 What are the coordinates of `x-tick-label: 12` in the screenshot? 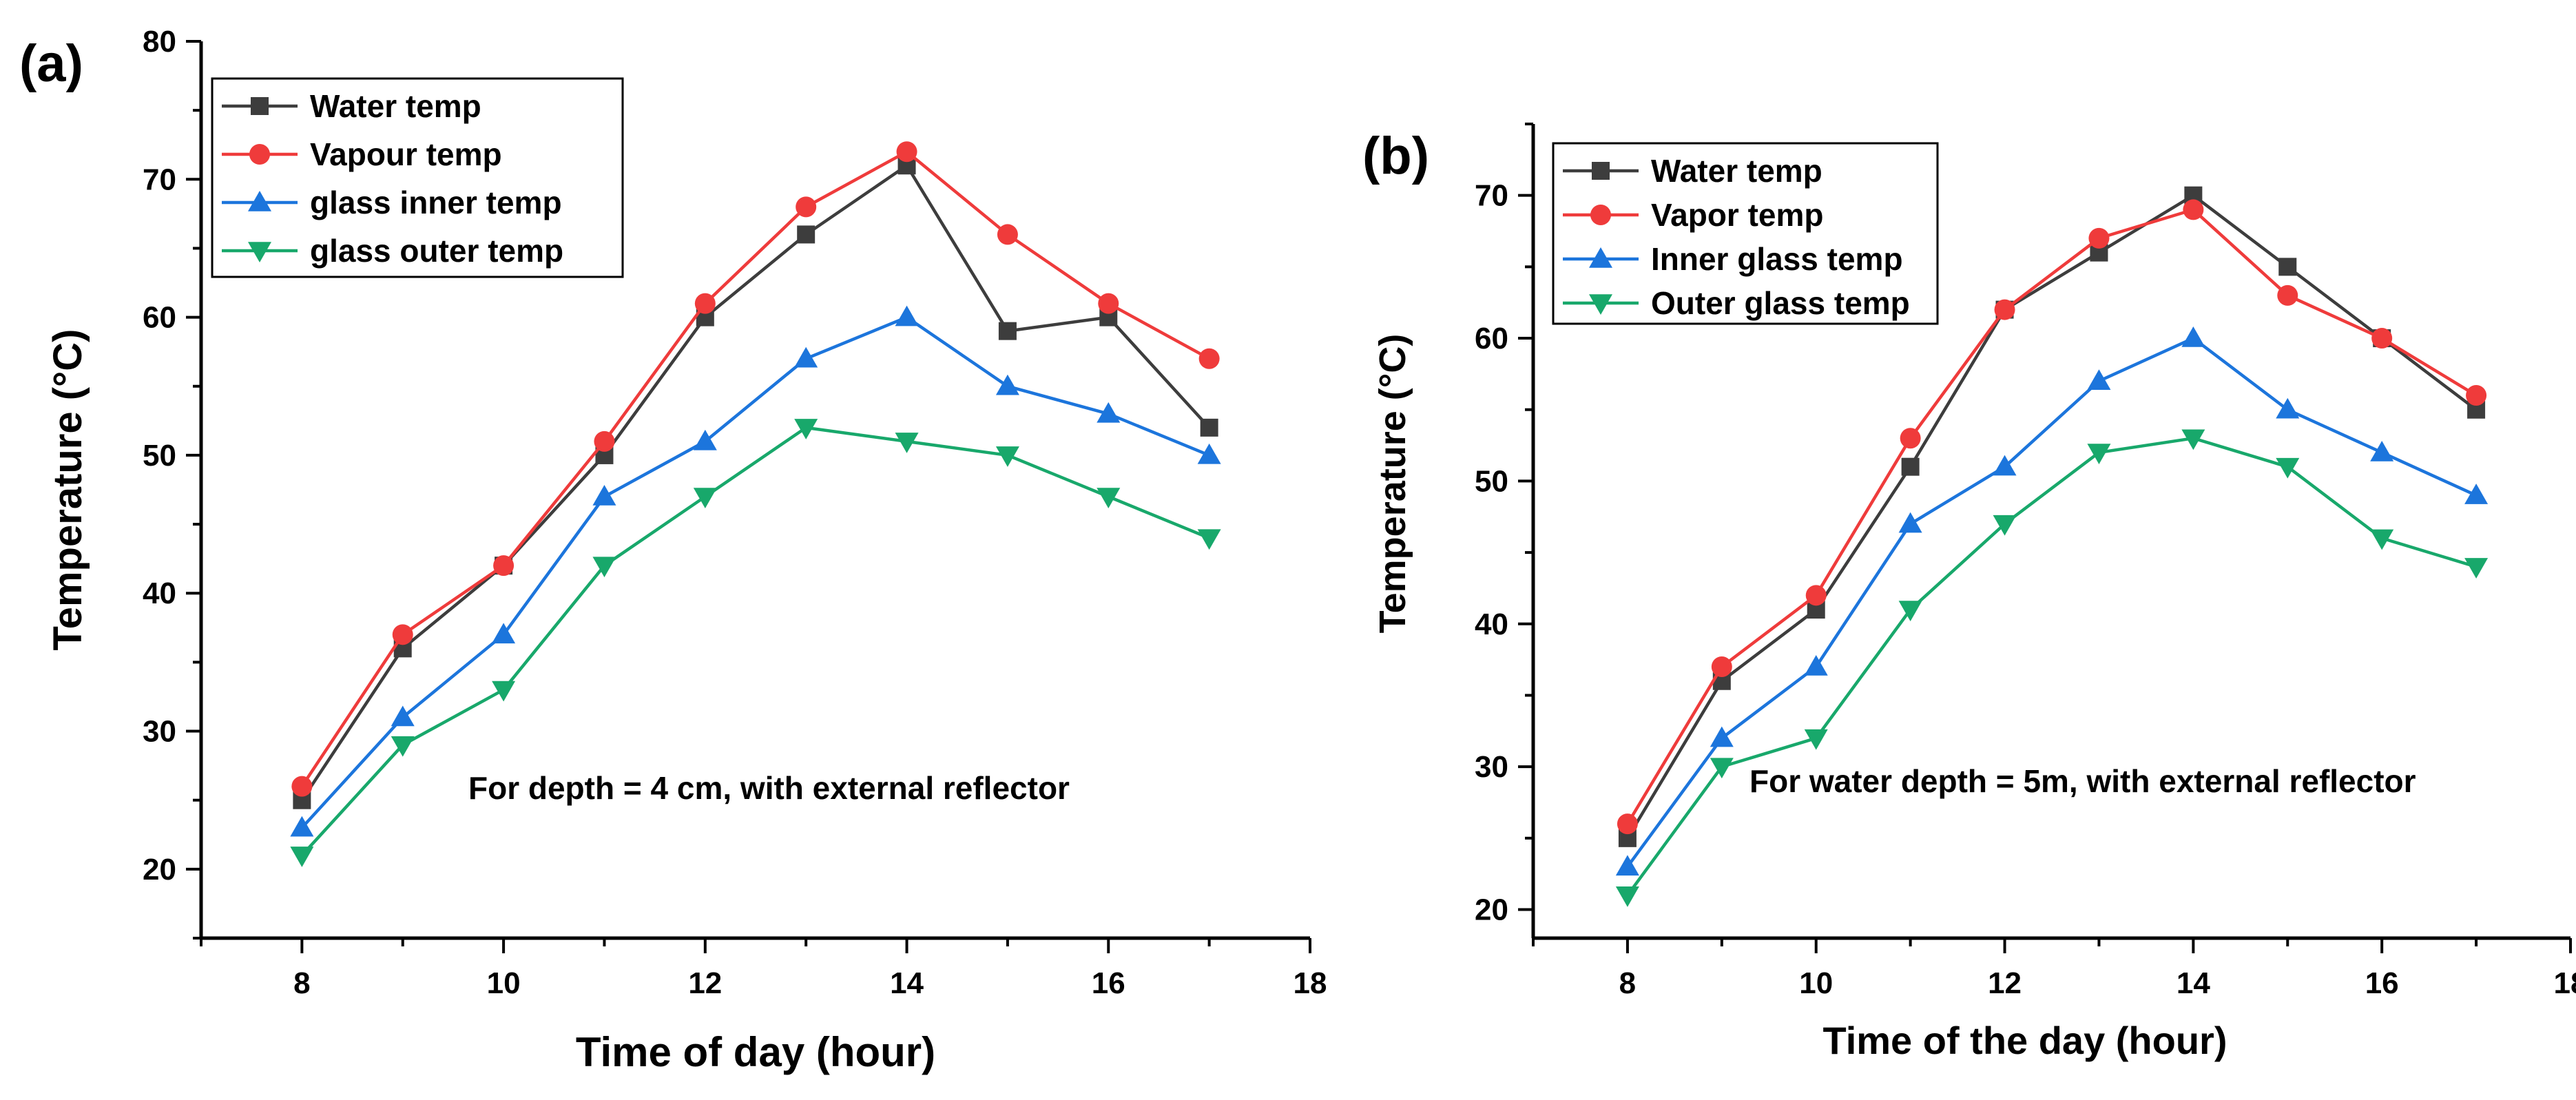 It's located at (2005, 983).